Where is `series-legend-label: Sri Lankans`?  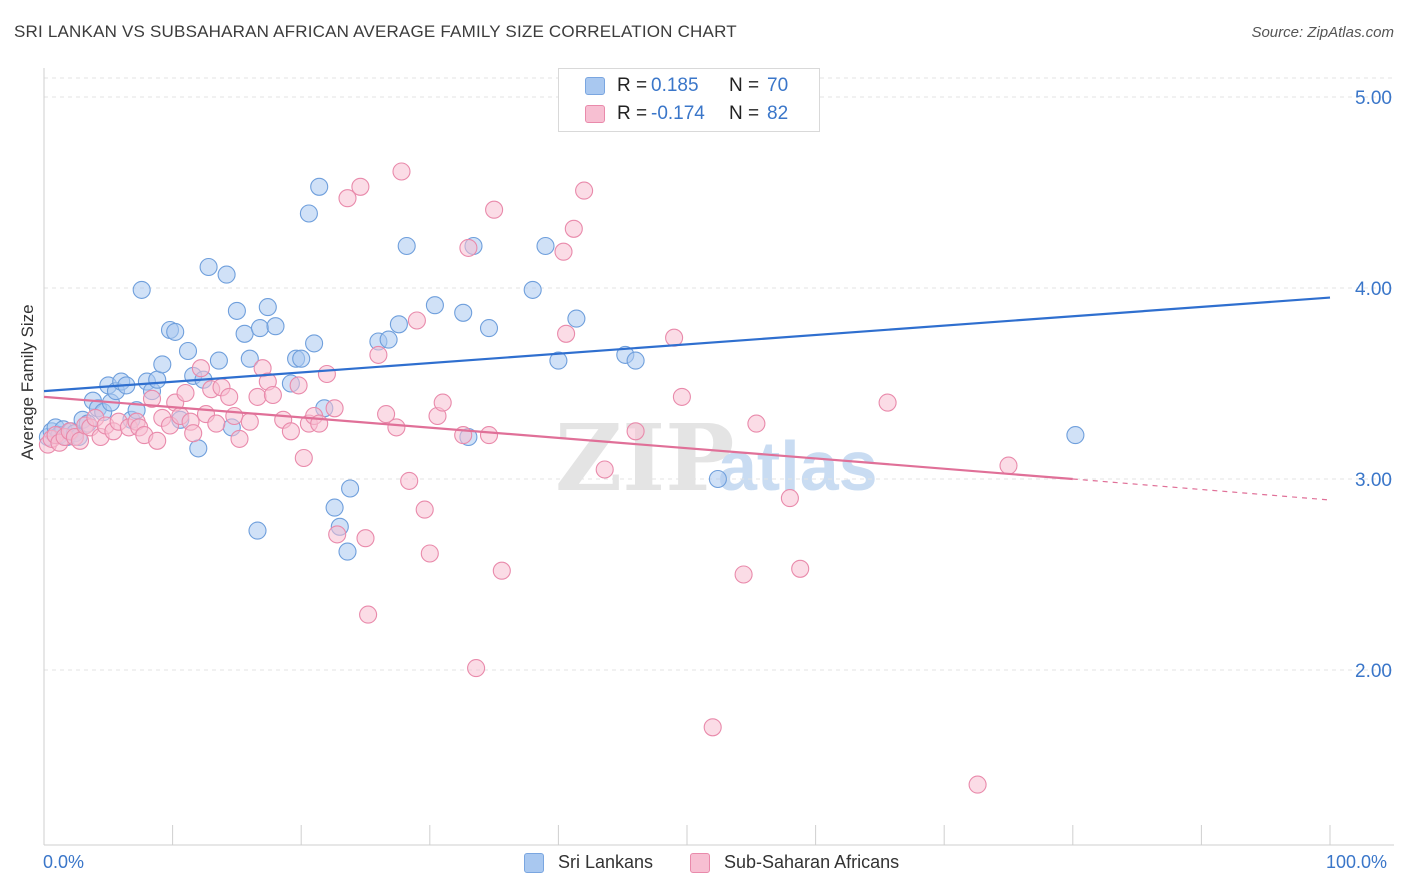
series-legend-label: Sri Lankans is located at coordinates (606, 862).